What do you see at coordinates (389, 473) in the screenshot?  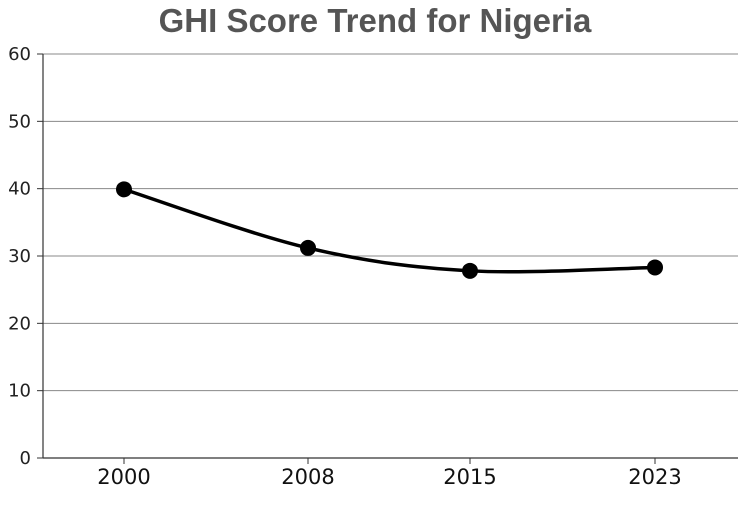 I see `x-axis-ticks: 2000 2008 2015 2023` at bounding box center [389, 473].